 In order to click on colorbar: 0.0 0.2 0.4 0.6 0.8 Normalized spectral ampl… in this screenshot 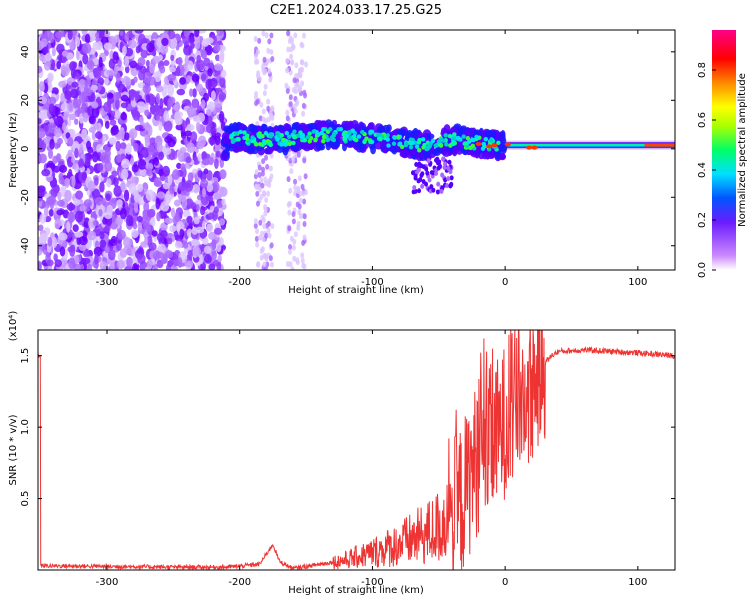, I will do `click(722, 154)`.